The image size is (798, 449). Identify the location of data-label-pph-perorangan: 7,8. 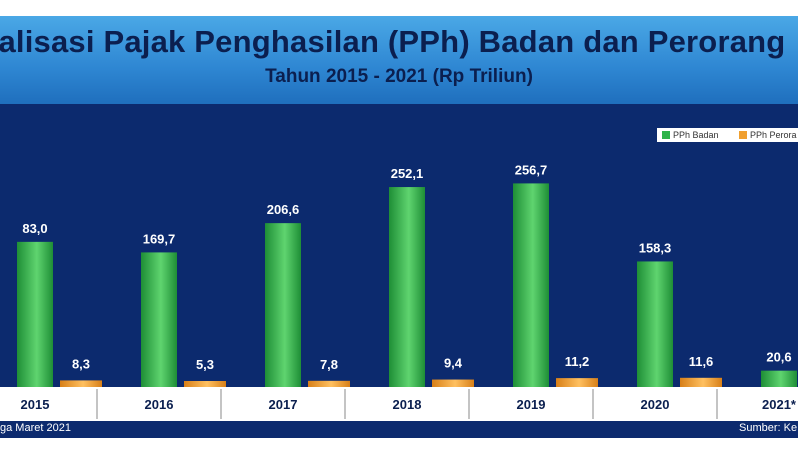
(329, 364).